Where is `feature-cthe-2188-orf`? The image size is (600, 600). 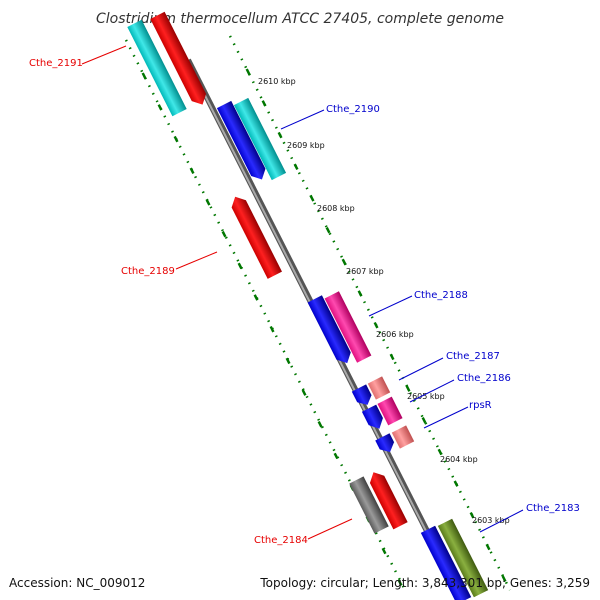 feature-cthe-2188-orf is located at coordinates (348, 327).